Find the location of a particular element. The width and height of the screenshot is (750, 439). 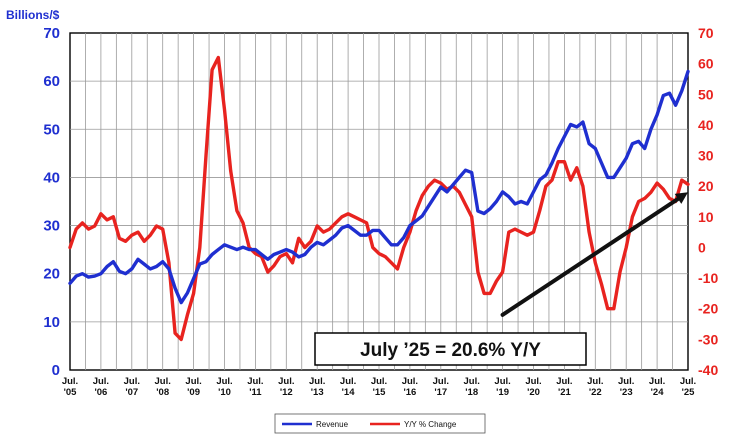

x-tick-label: Jul. '15 is located at coordinates (379, 387).